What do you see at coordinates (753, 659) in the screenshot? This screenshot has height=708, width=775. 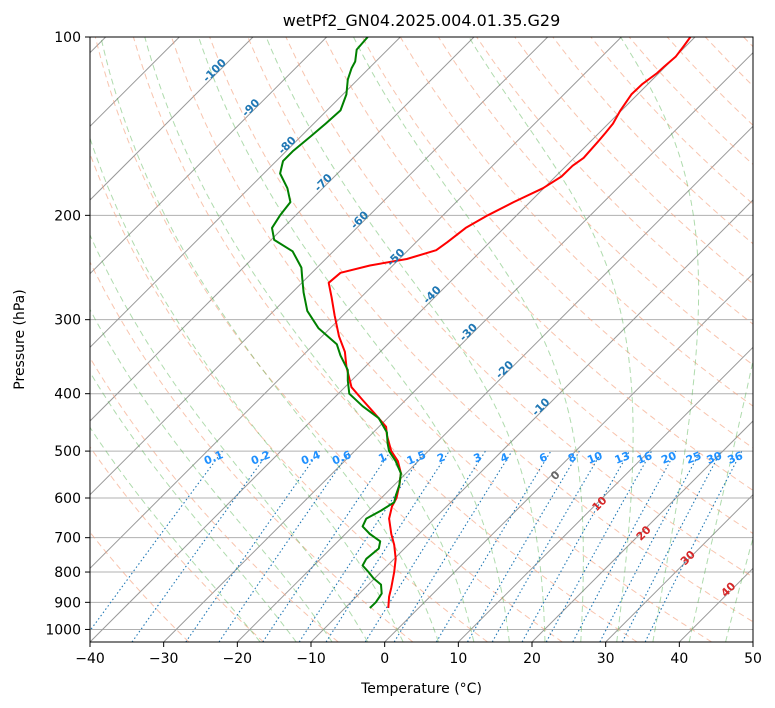 I see `x-tick-label: 50` at bounding box center [753, 659].